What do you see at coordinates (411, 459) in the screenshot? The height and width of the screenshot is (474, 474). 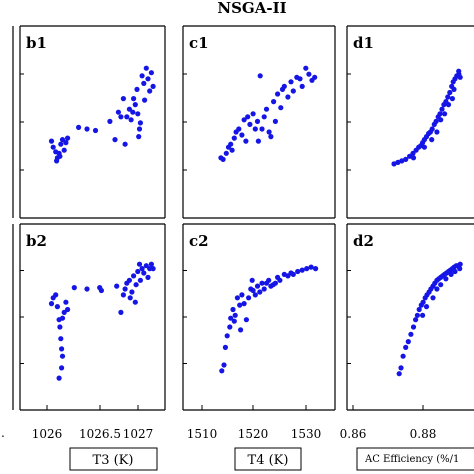 I see `xlabel-d: AC Efficiency (%/1` at bounding box center [411, 459].